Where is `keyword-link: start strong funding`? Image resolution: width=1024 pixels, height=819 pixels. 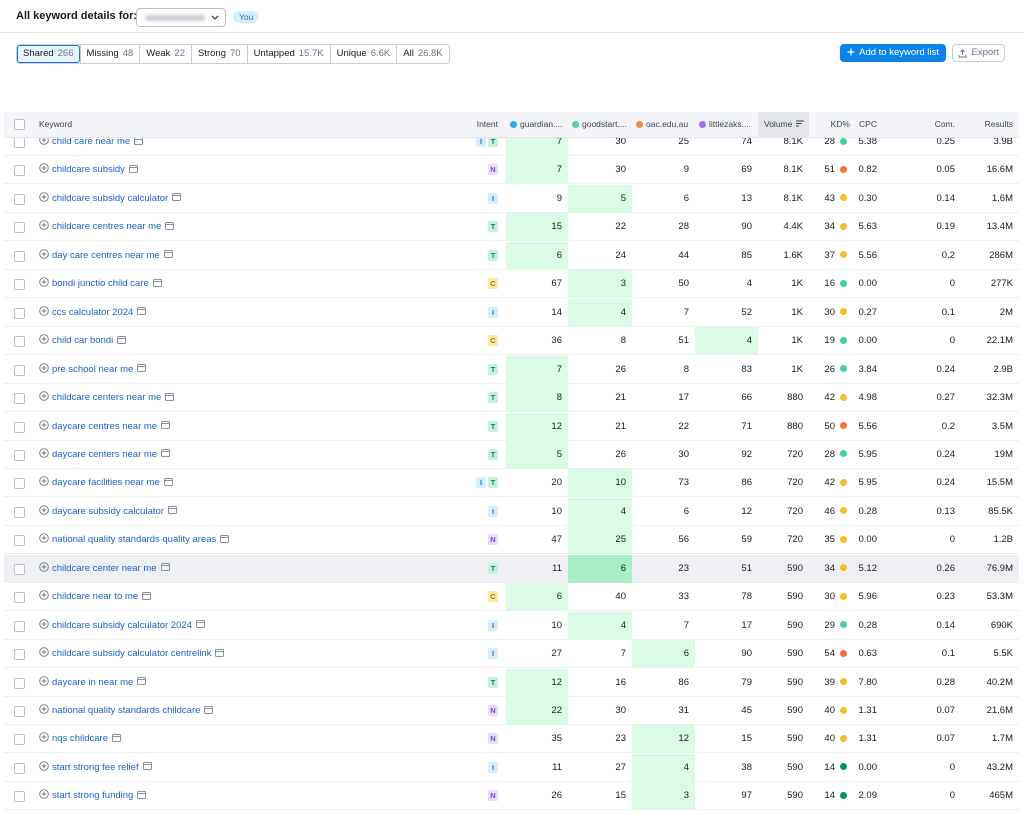 keyword-link: start strong funding is located at coordinates (93, 796).